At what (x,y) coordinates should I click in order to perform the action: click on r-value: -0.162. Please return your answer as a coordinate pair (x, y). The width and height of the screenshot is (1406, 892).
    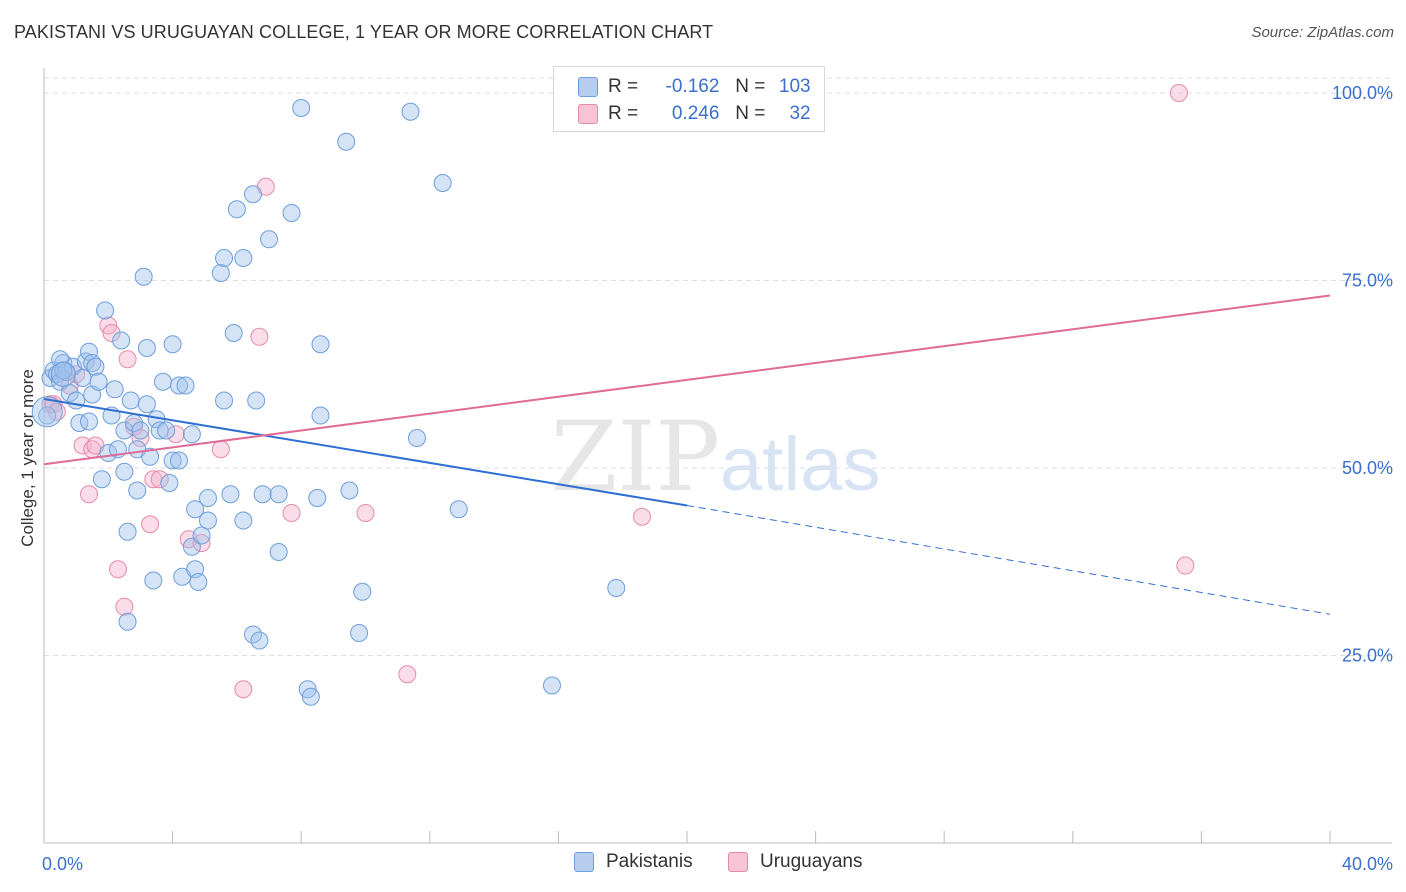
    Looking at the image, I should click on (692, 86).